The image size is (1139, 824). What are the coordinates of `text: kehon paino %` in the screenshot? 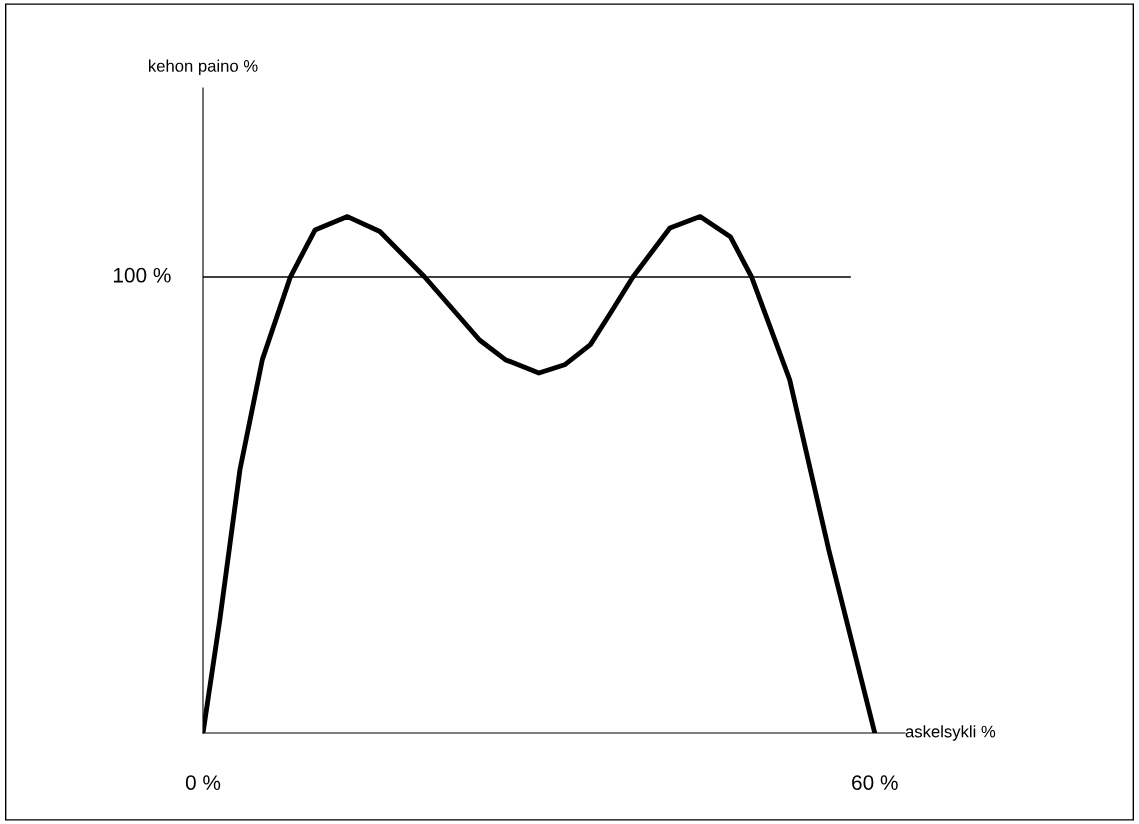 It's located at (203, 67).